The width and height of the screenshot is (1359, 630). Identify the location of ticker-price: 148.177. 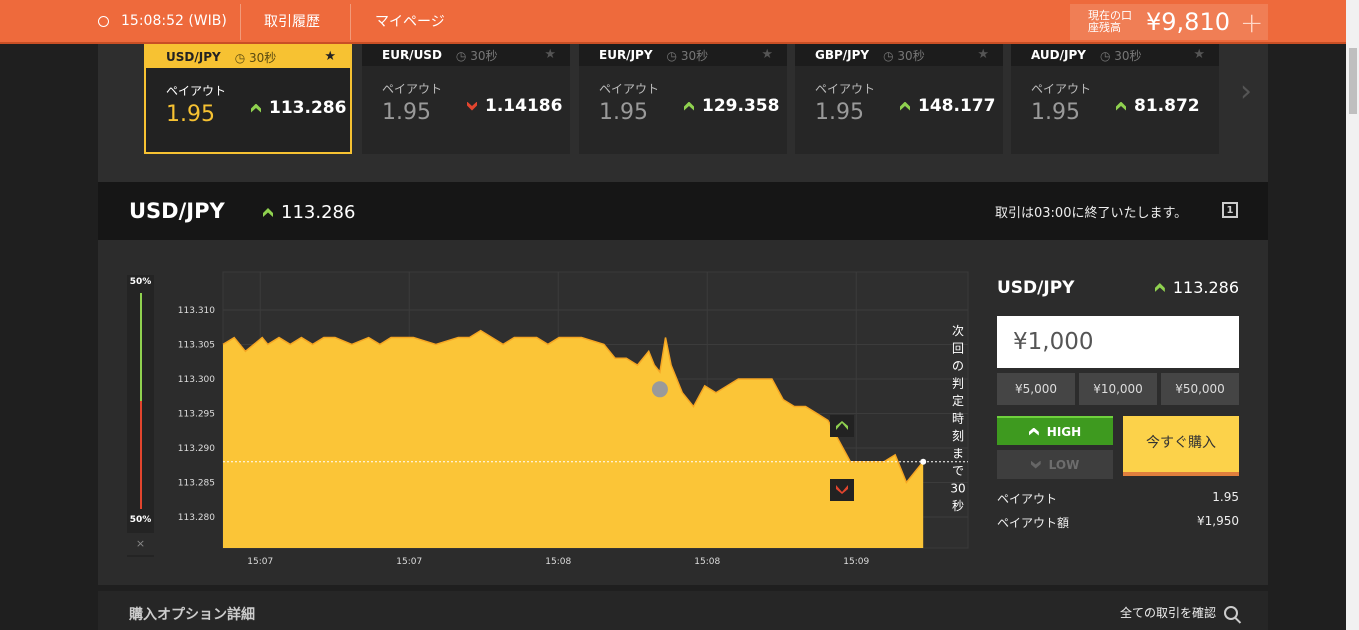
(957, 106).